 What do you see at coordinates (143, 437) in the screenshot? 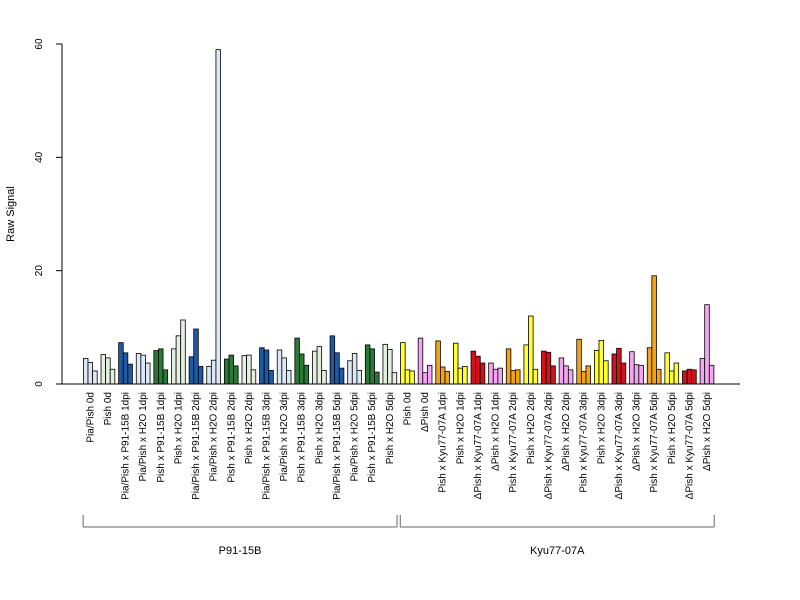
I see `x-tick-label: Pia/Pish x H2O 1dpi` at bounding box center [143, 437].